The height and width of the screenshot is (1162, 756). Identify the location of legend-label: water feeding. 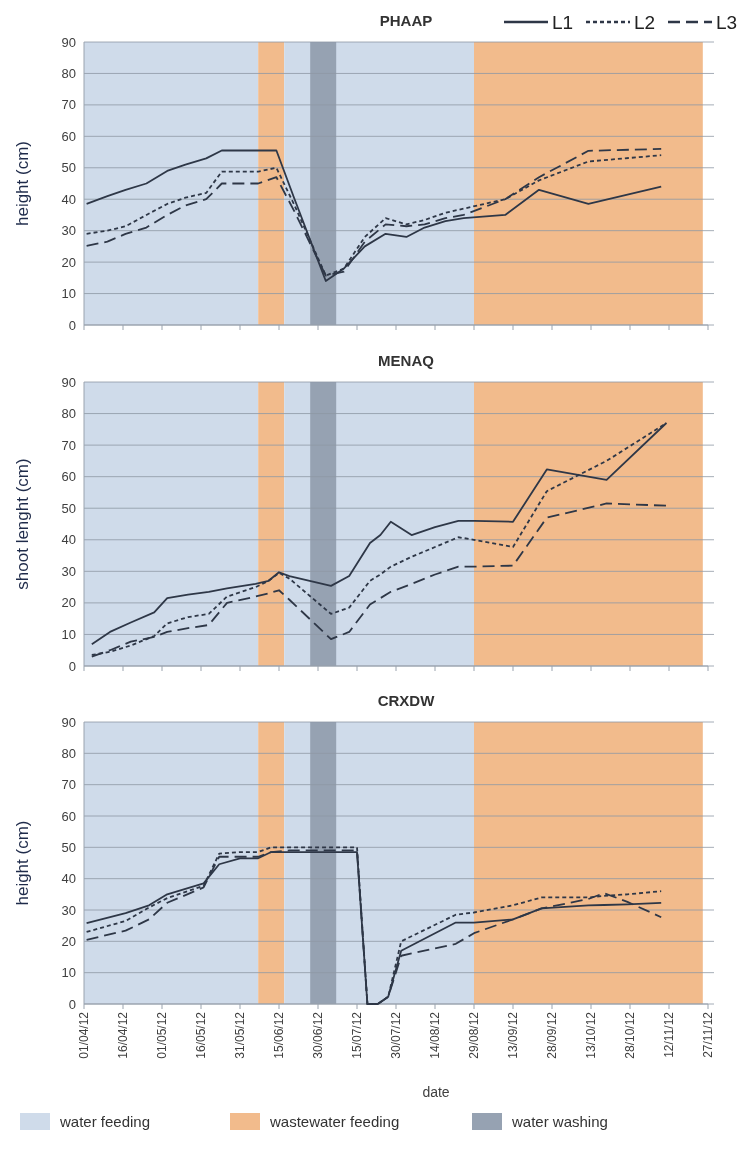
(105, 1121).